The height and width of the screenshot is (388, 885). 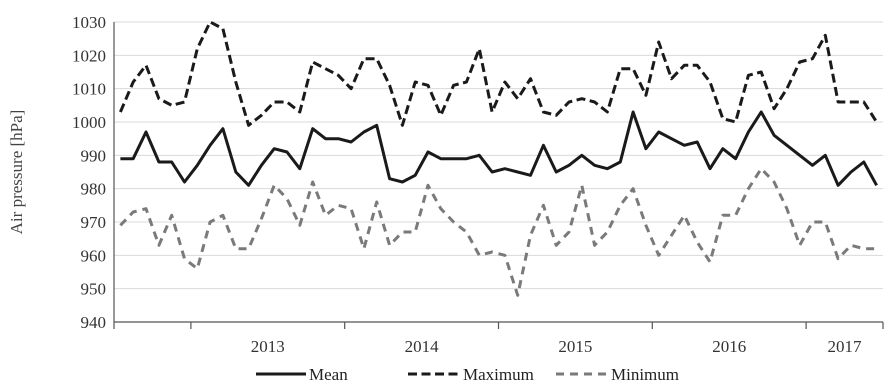 I want to click on x-tick-label-2014: 2014, so click(x=422, y=346).